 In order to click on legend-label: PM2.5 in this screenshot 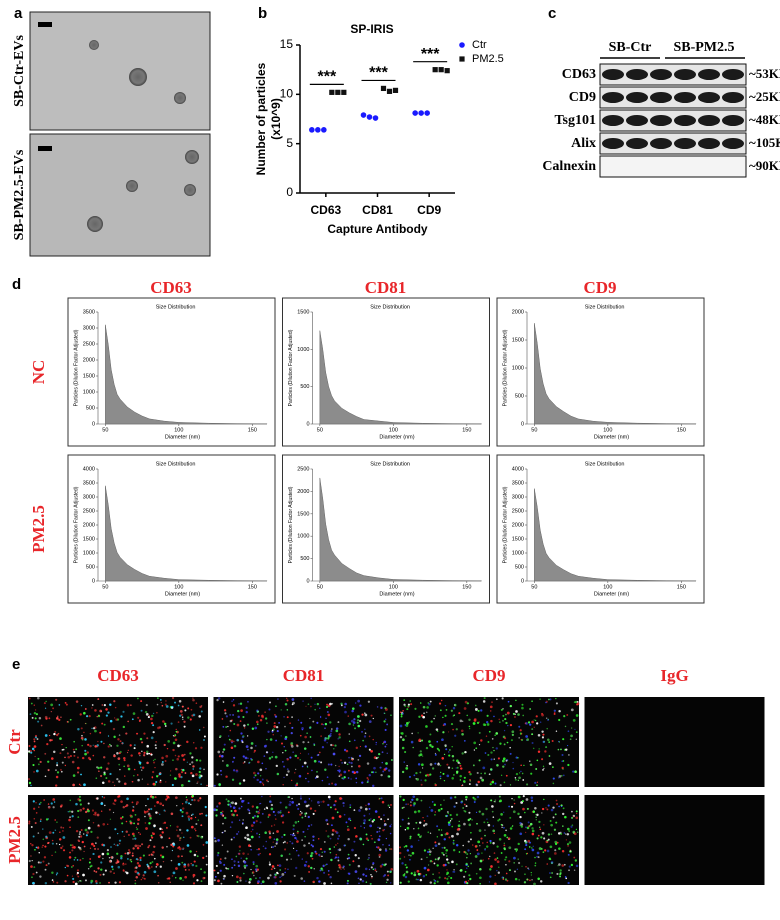, I will do `click(488, 59)`.